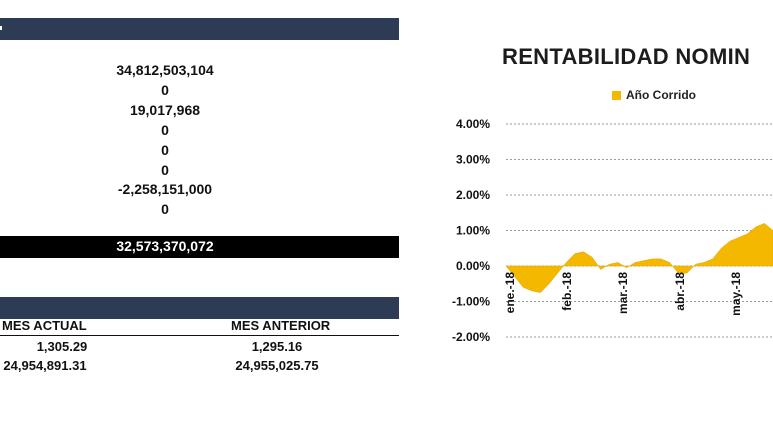  Describe the element at coordinates (199, 335) in the screenshot. I see `header-divider` at that location.